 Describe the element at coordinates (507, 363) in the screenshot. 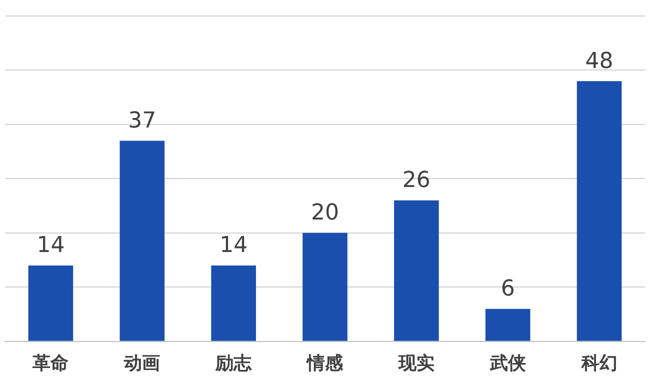

I see `x-tick-label: 武侠` at that location.